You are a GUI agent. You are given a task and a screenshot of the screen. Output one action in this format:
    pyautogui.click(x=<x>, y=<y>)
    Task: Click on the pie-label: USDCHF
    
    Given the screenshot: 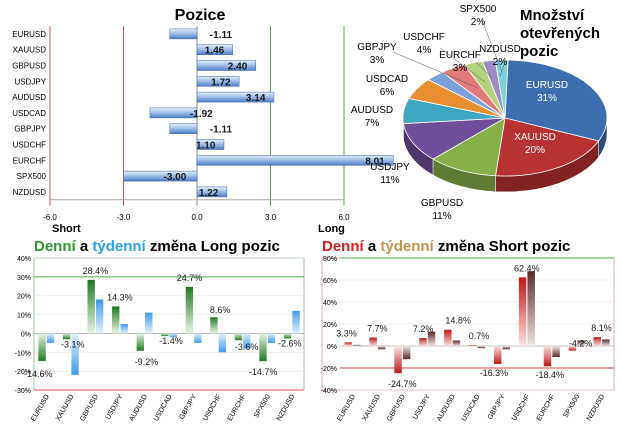 What is the action you would take?
    pyautogui.click(x=424, y=37)
    